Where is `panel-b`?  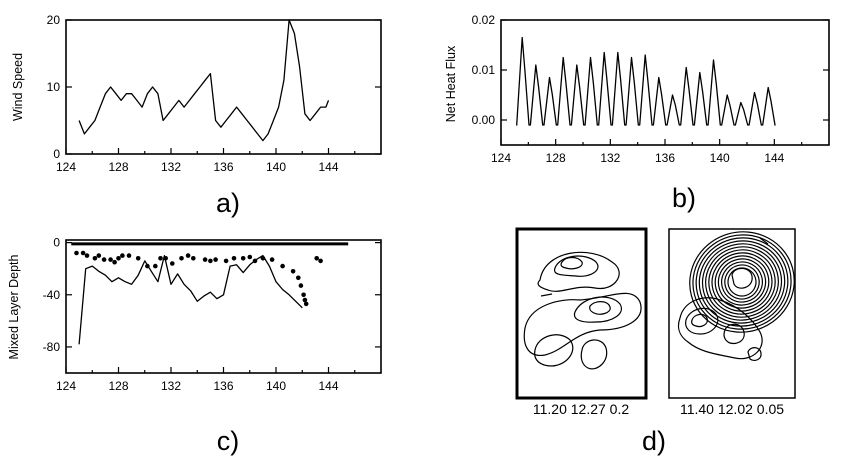
panel-b is located at coordinates (665, 82).